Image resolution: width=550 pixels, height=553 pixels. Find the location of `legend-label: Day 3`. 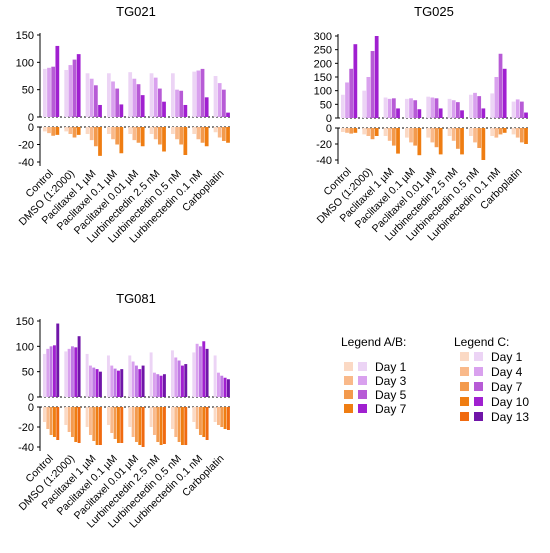

legend-label: Day 3 is located at coordinates (391, 381).